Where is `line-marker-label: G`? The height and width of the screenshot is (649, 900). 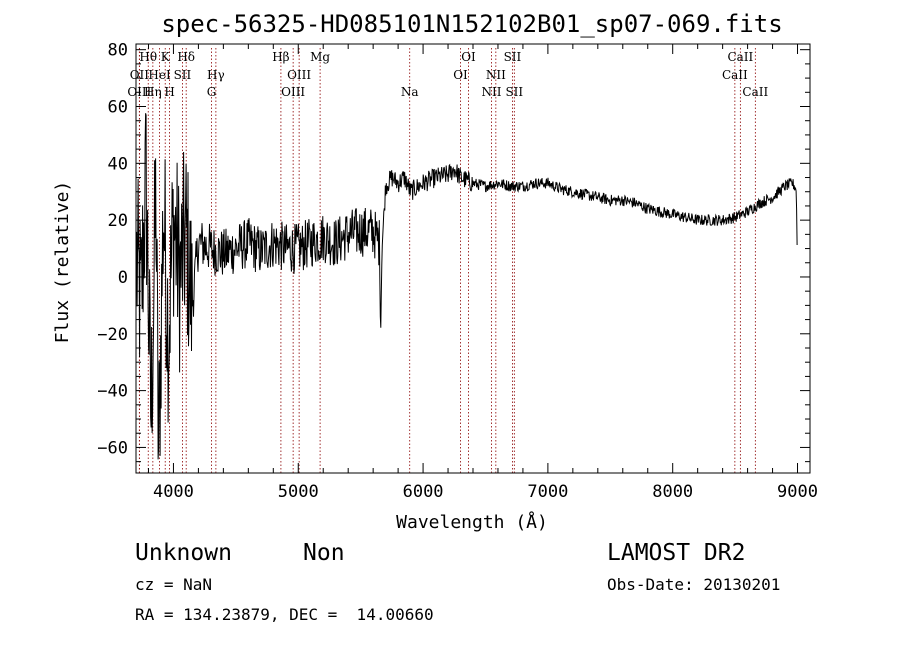 line-marker-label: G is located at coordinates (212, 92).